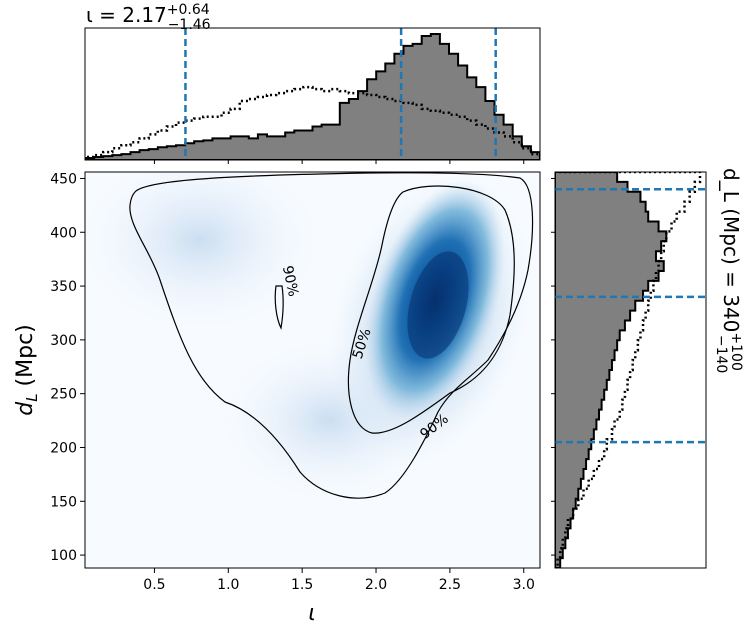 The image size is (753, 635). Describe the element at coordinates (63, 502) in the screenshot. I see `y-tick-label: 150` at that location.